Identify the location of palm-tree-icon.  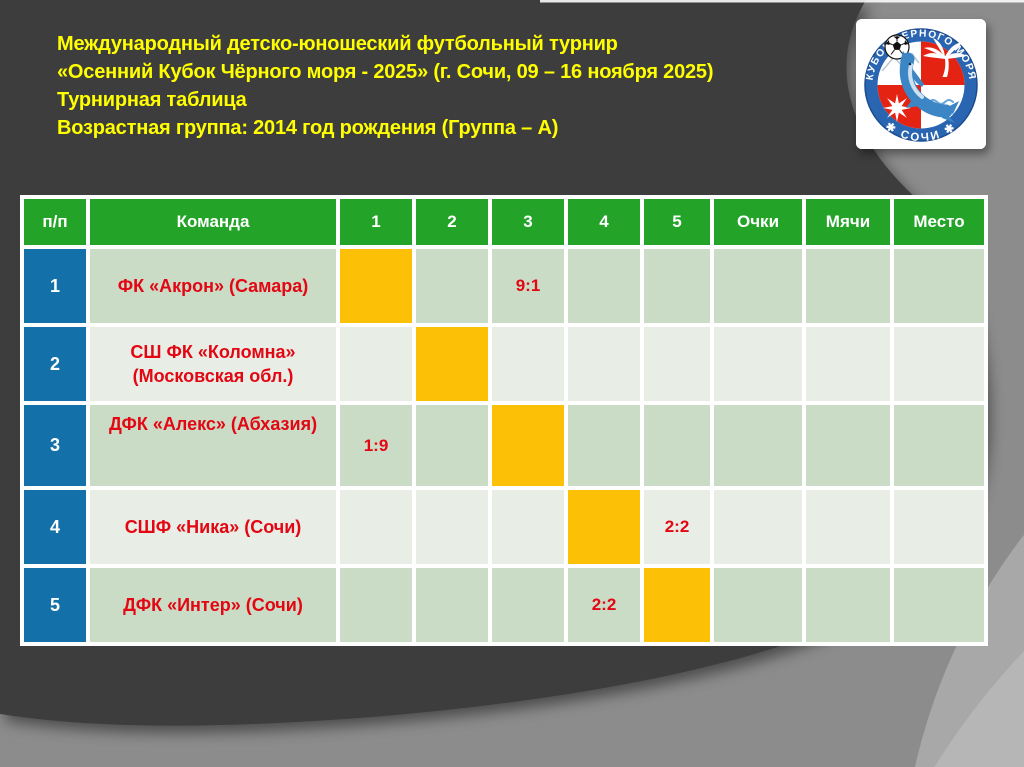
(944, 57).